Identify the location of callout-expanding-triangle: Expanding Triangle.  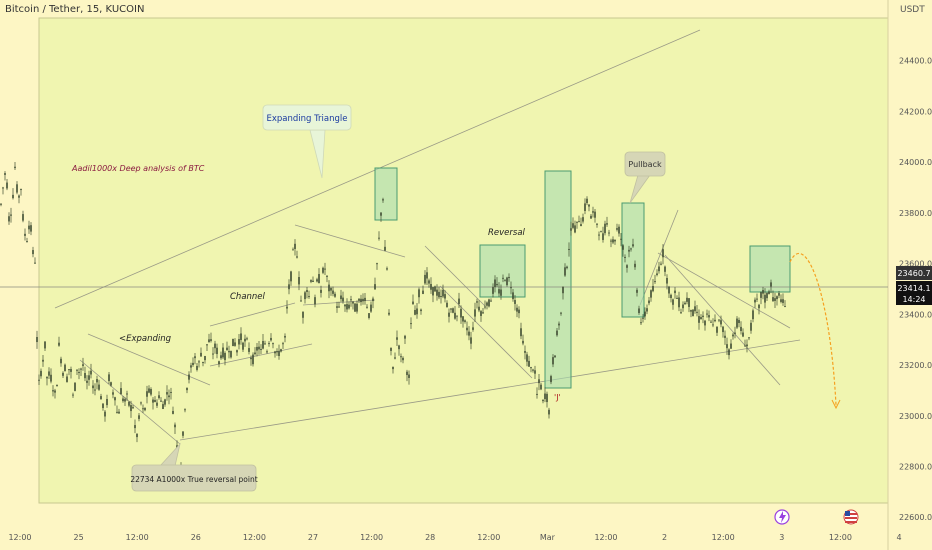
(307, 141).